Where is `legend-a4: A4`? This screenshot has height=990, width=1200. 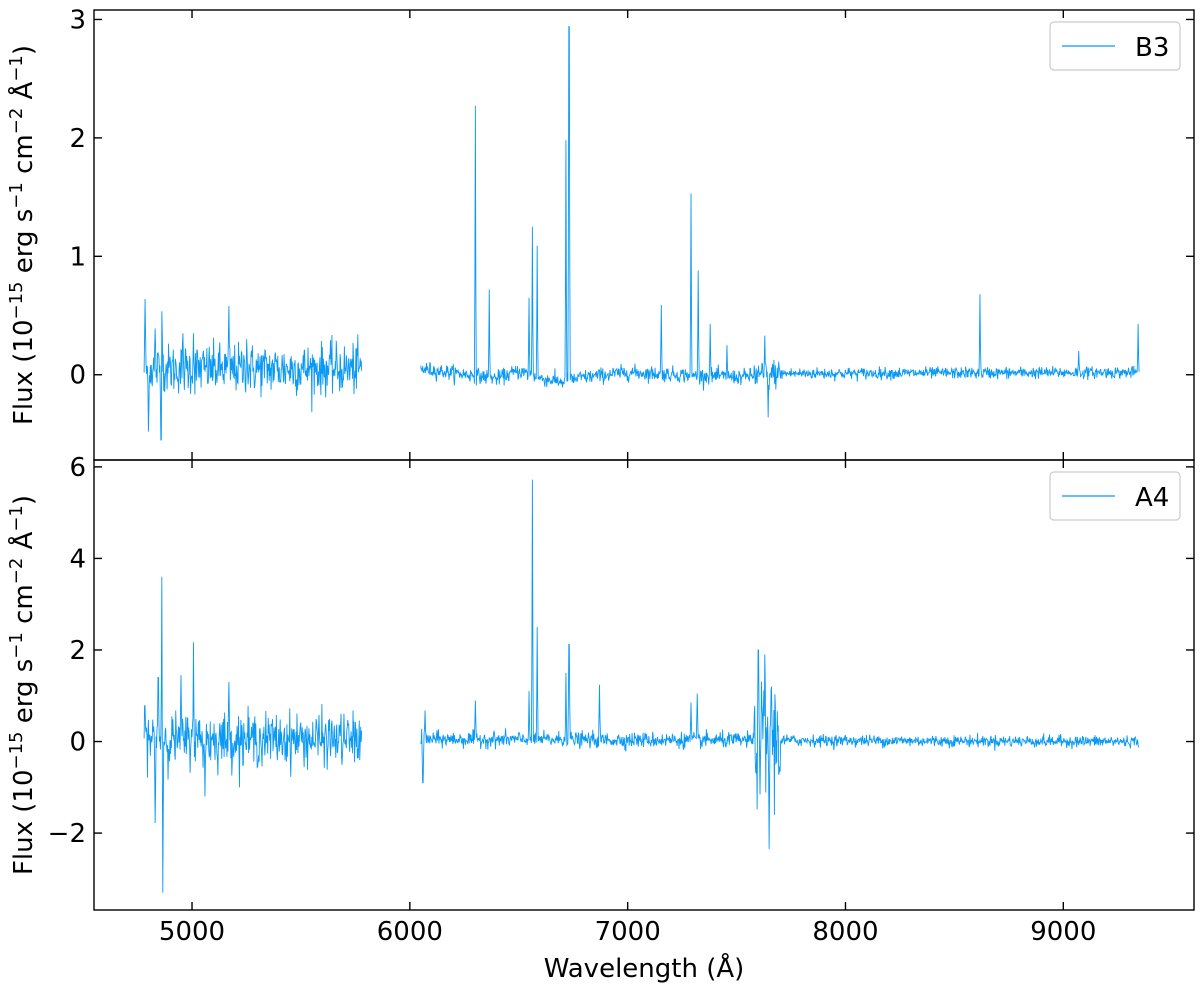 legend-a4: A4 is located at coordinates (1115, 496).